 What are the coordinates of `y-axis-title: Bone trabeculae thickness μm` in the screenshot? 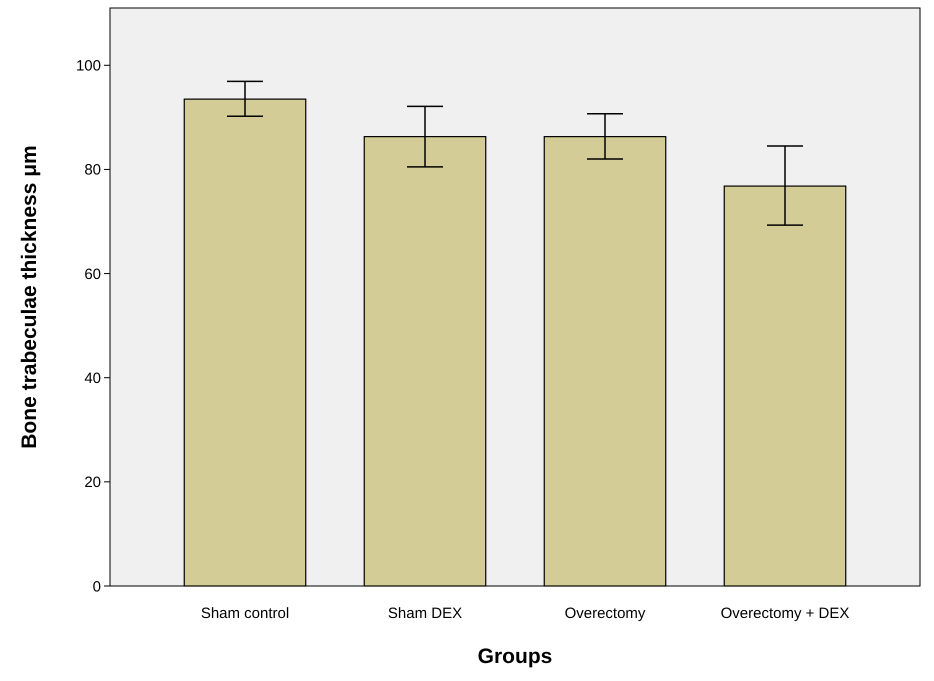 It's located at (29, 297).